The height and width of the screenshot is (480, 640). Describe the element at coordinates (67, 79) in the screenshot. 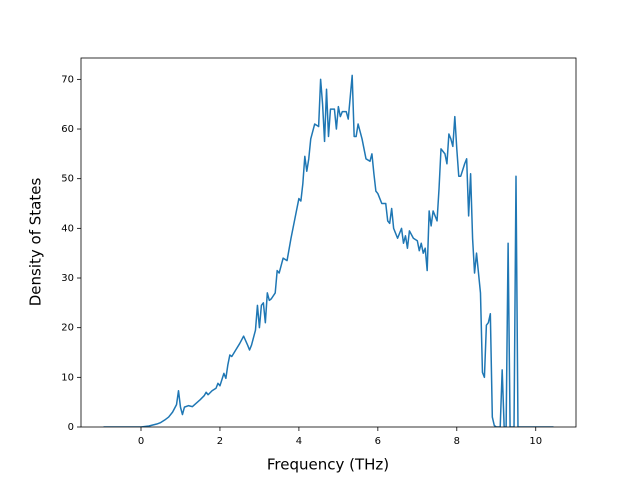

I see `y-tick-label: 70` at that location.